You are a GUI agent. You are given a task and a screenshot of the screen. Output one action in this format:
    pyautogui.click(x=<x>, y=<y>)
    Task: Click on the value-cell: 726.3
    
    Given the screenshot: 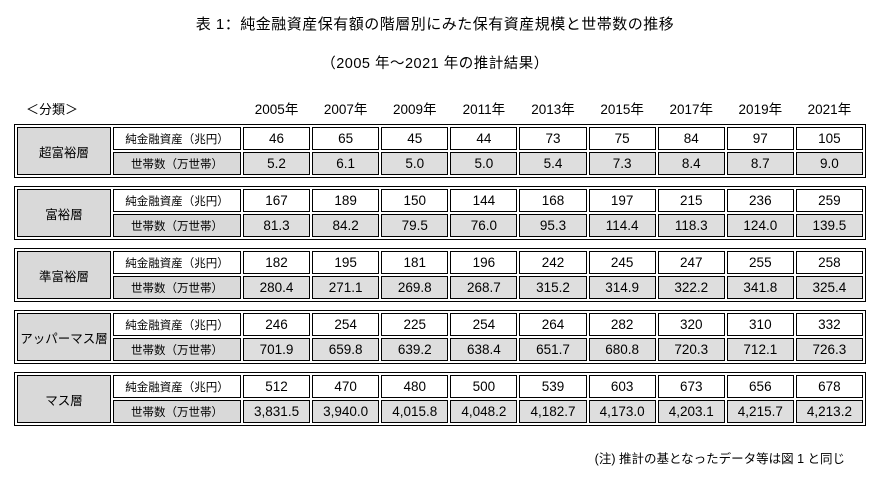 What is the action you would take?
    pyautogui.click(x=829, y=349)
    